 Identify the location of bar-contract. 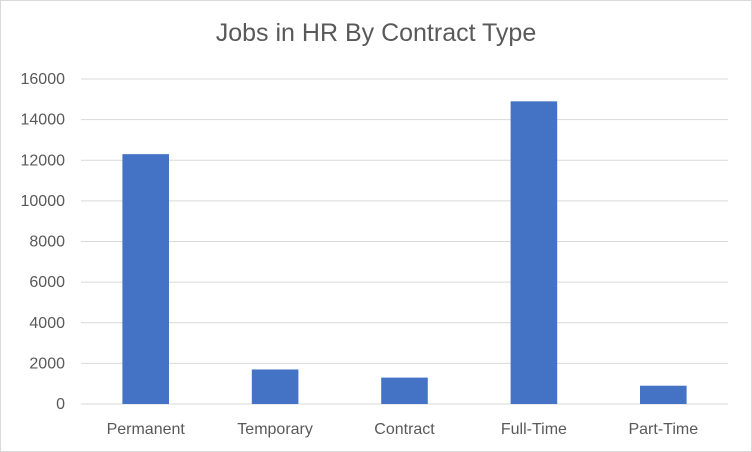
(404, 390).